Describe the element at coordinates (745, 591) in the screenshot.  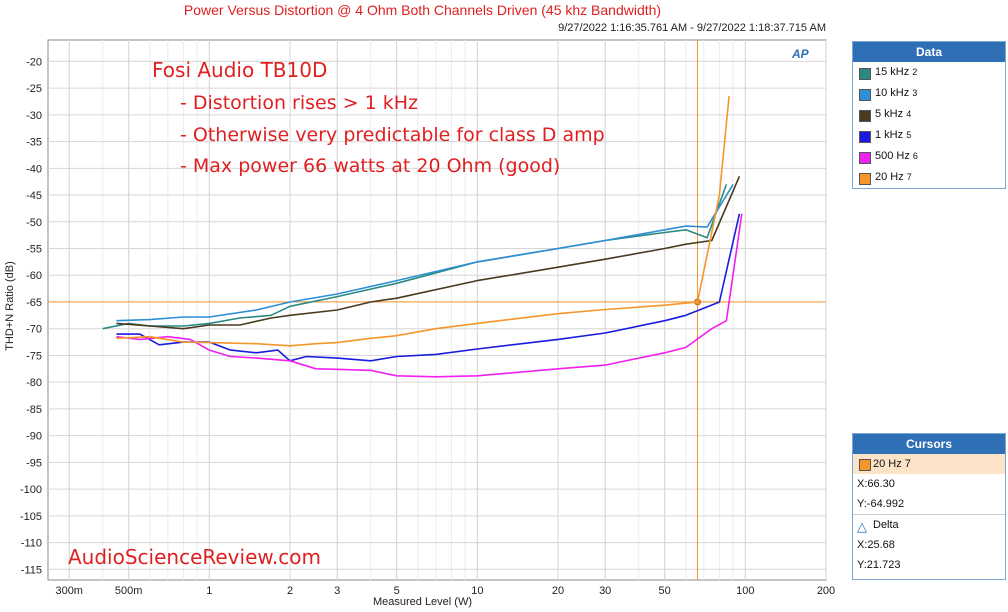
I see `x-tick-label: 100` at that location.